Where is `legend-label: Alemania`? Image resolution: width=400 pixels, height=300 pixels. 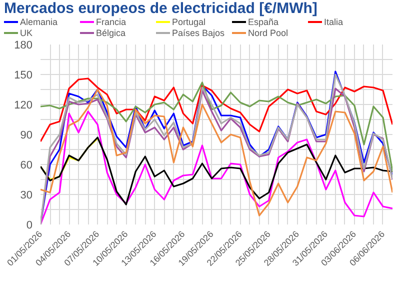 legend-label: Alemania is located at coordinates (39, 22).